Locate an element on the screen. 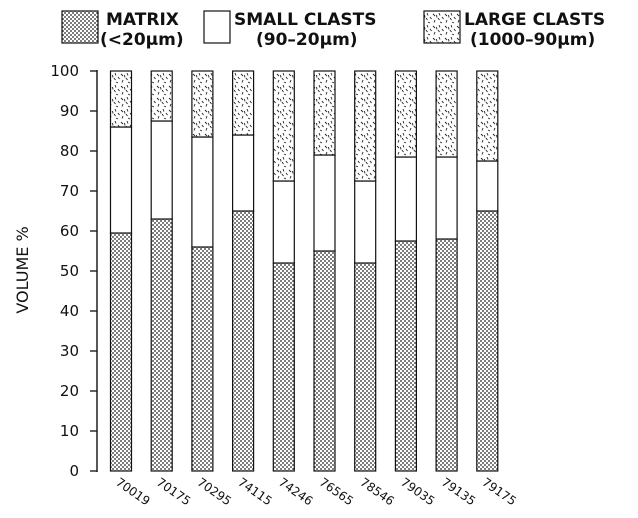 Image resolution: width=638 pixels, height=518 pixels. y-tick-label: 100 is located at coordinates (64, 71).